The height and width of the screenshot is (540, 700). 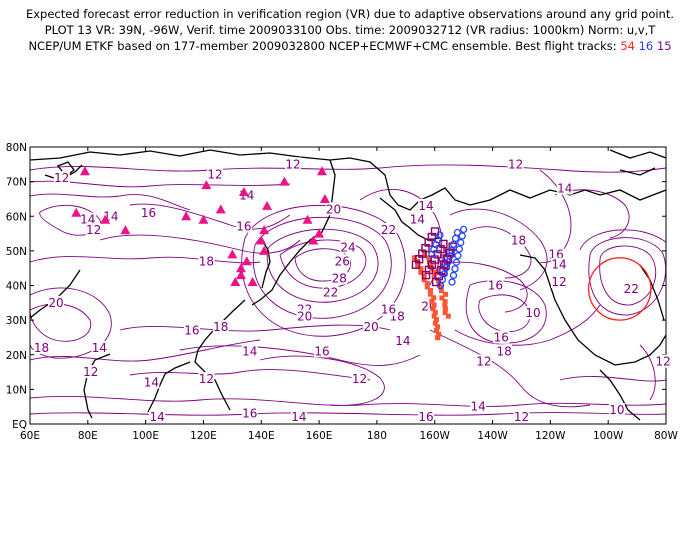 I want to click on track-15-label: 15, so click(x=664, y=46).